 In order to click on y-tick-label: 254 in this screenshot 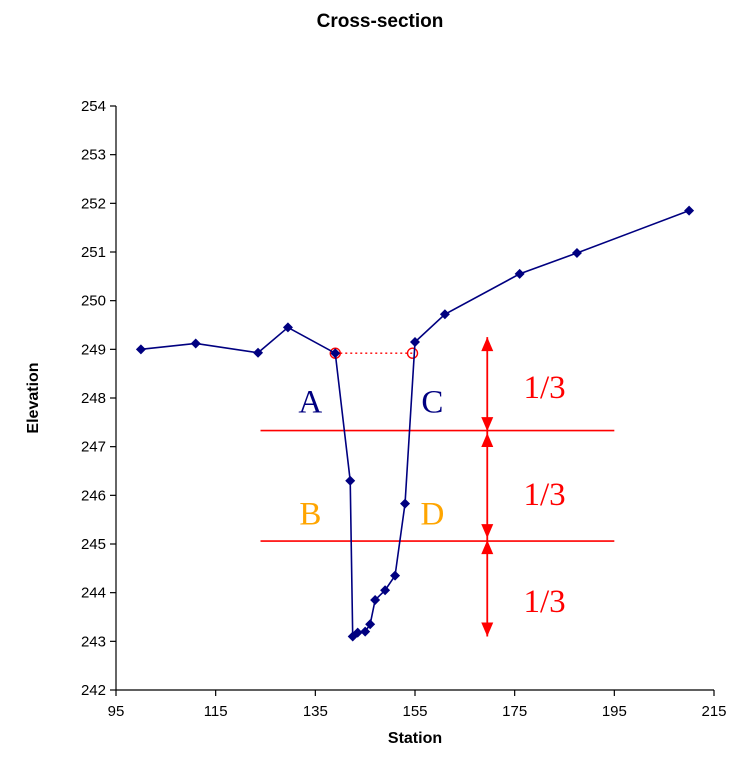, I will do `click(93, 106)`.